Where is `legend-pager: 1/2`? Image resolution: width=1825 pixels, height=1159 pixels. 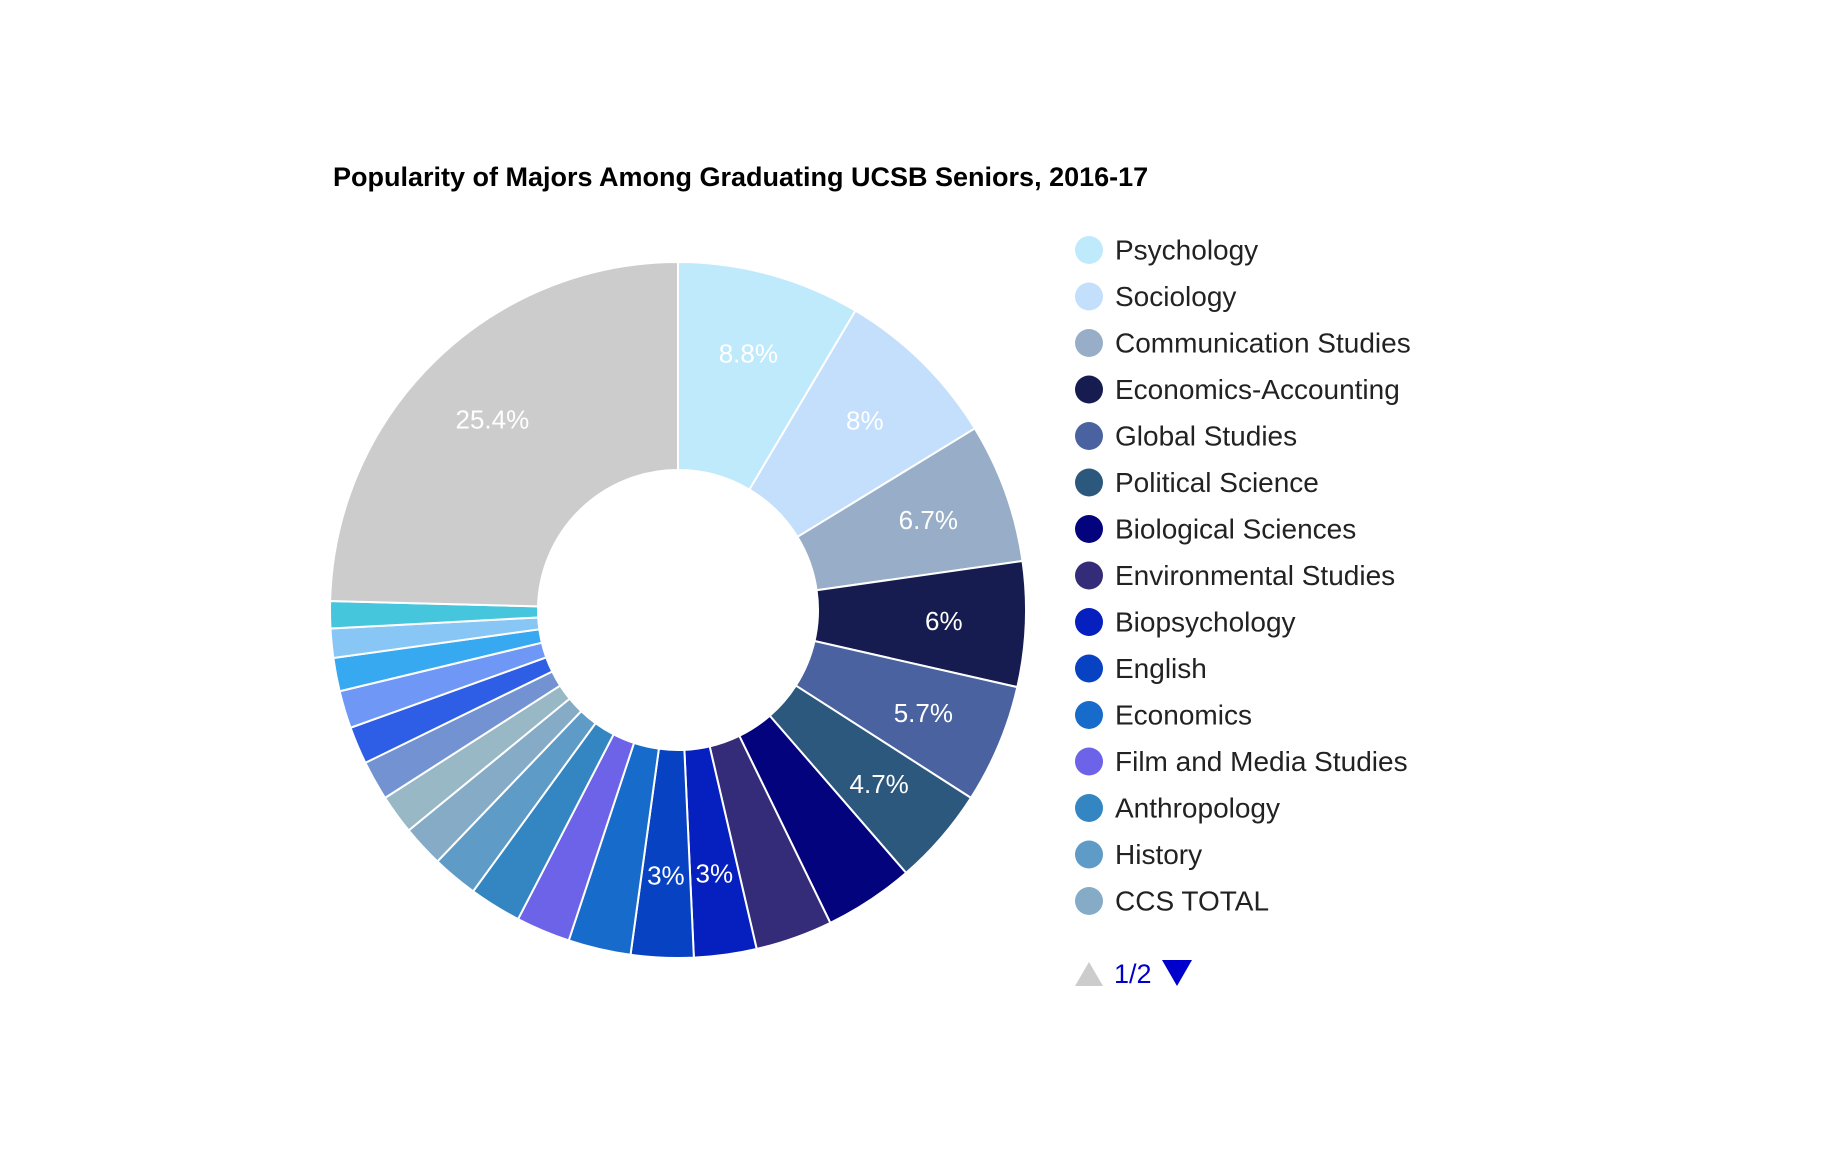
legend-pager: 1/2 is located at coordinates (1133, 974).